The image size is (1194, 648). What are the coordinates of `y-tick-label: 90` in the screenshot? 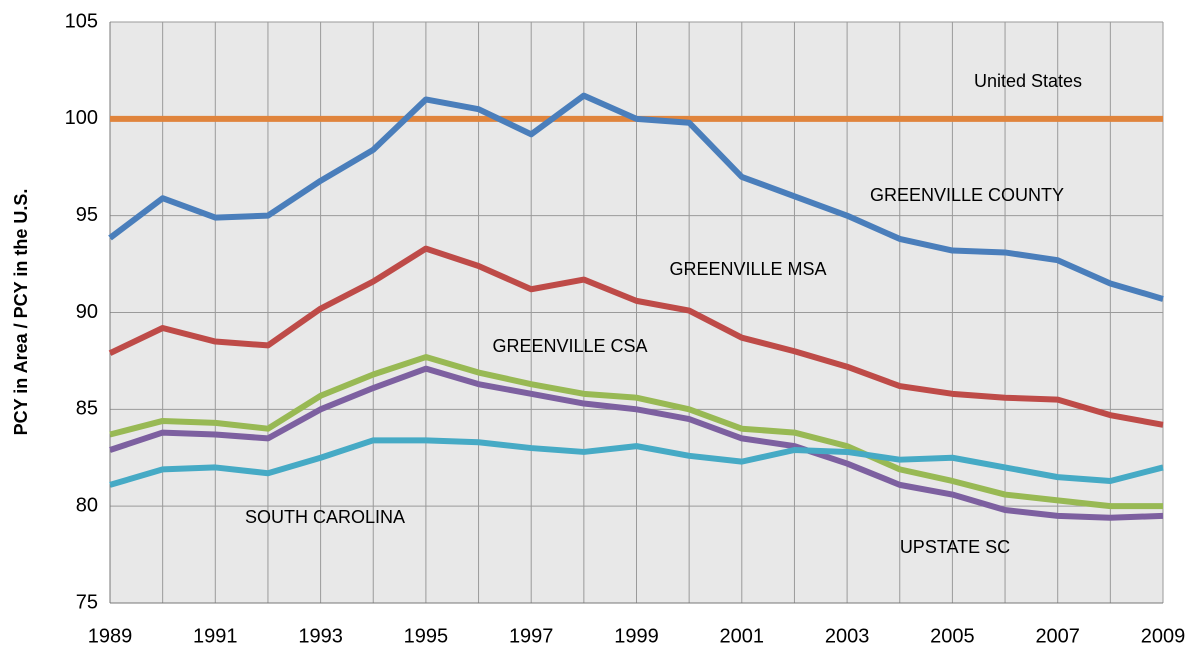 It's located at (87, 312).